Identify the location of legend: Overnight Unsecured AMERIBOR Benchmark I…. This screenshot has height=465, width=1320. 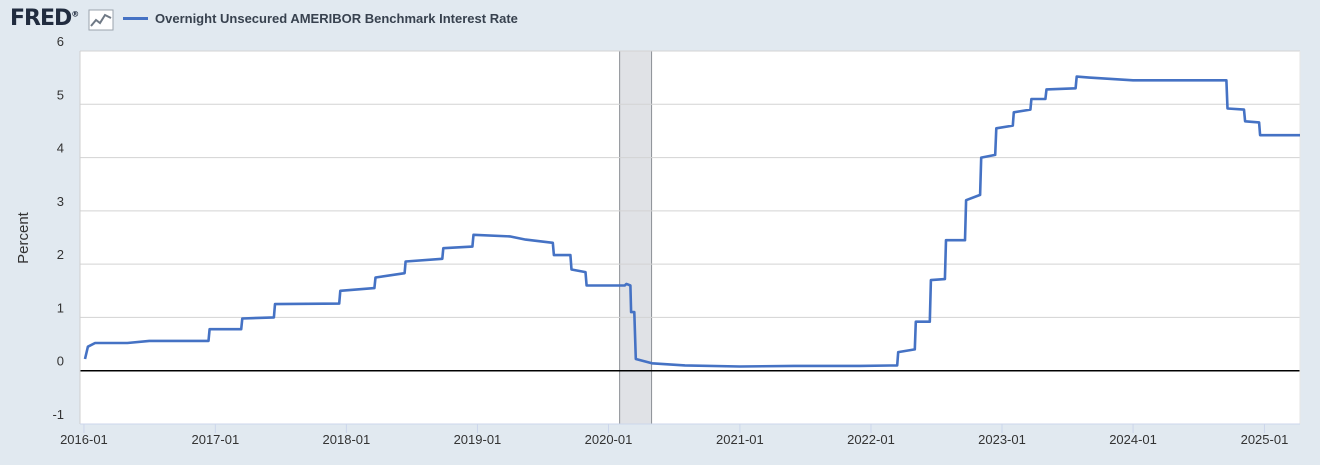
(320, 18).